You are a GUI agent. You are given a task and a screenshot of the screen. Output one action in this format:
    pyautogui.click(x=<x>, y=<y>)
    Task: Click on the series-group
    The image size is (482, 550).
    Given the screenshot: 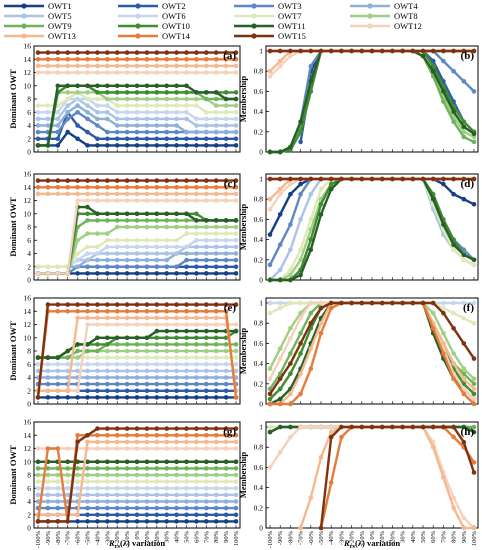 What is the action you would take?
    pyautogui.click(x=372, y=101)
    